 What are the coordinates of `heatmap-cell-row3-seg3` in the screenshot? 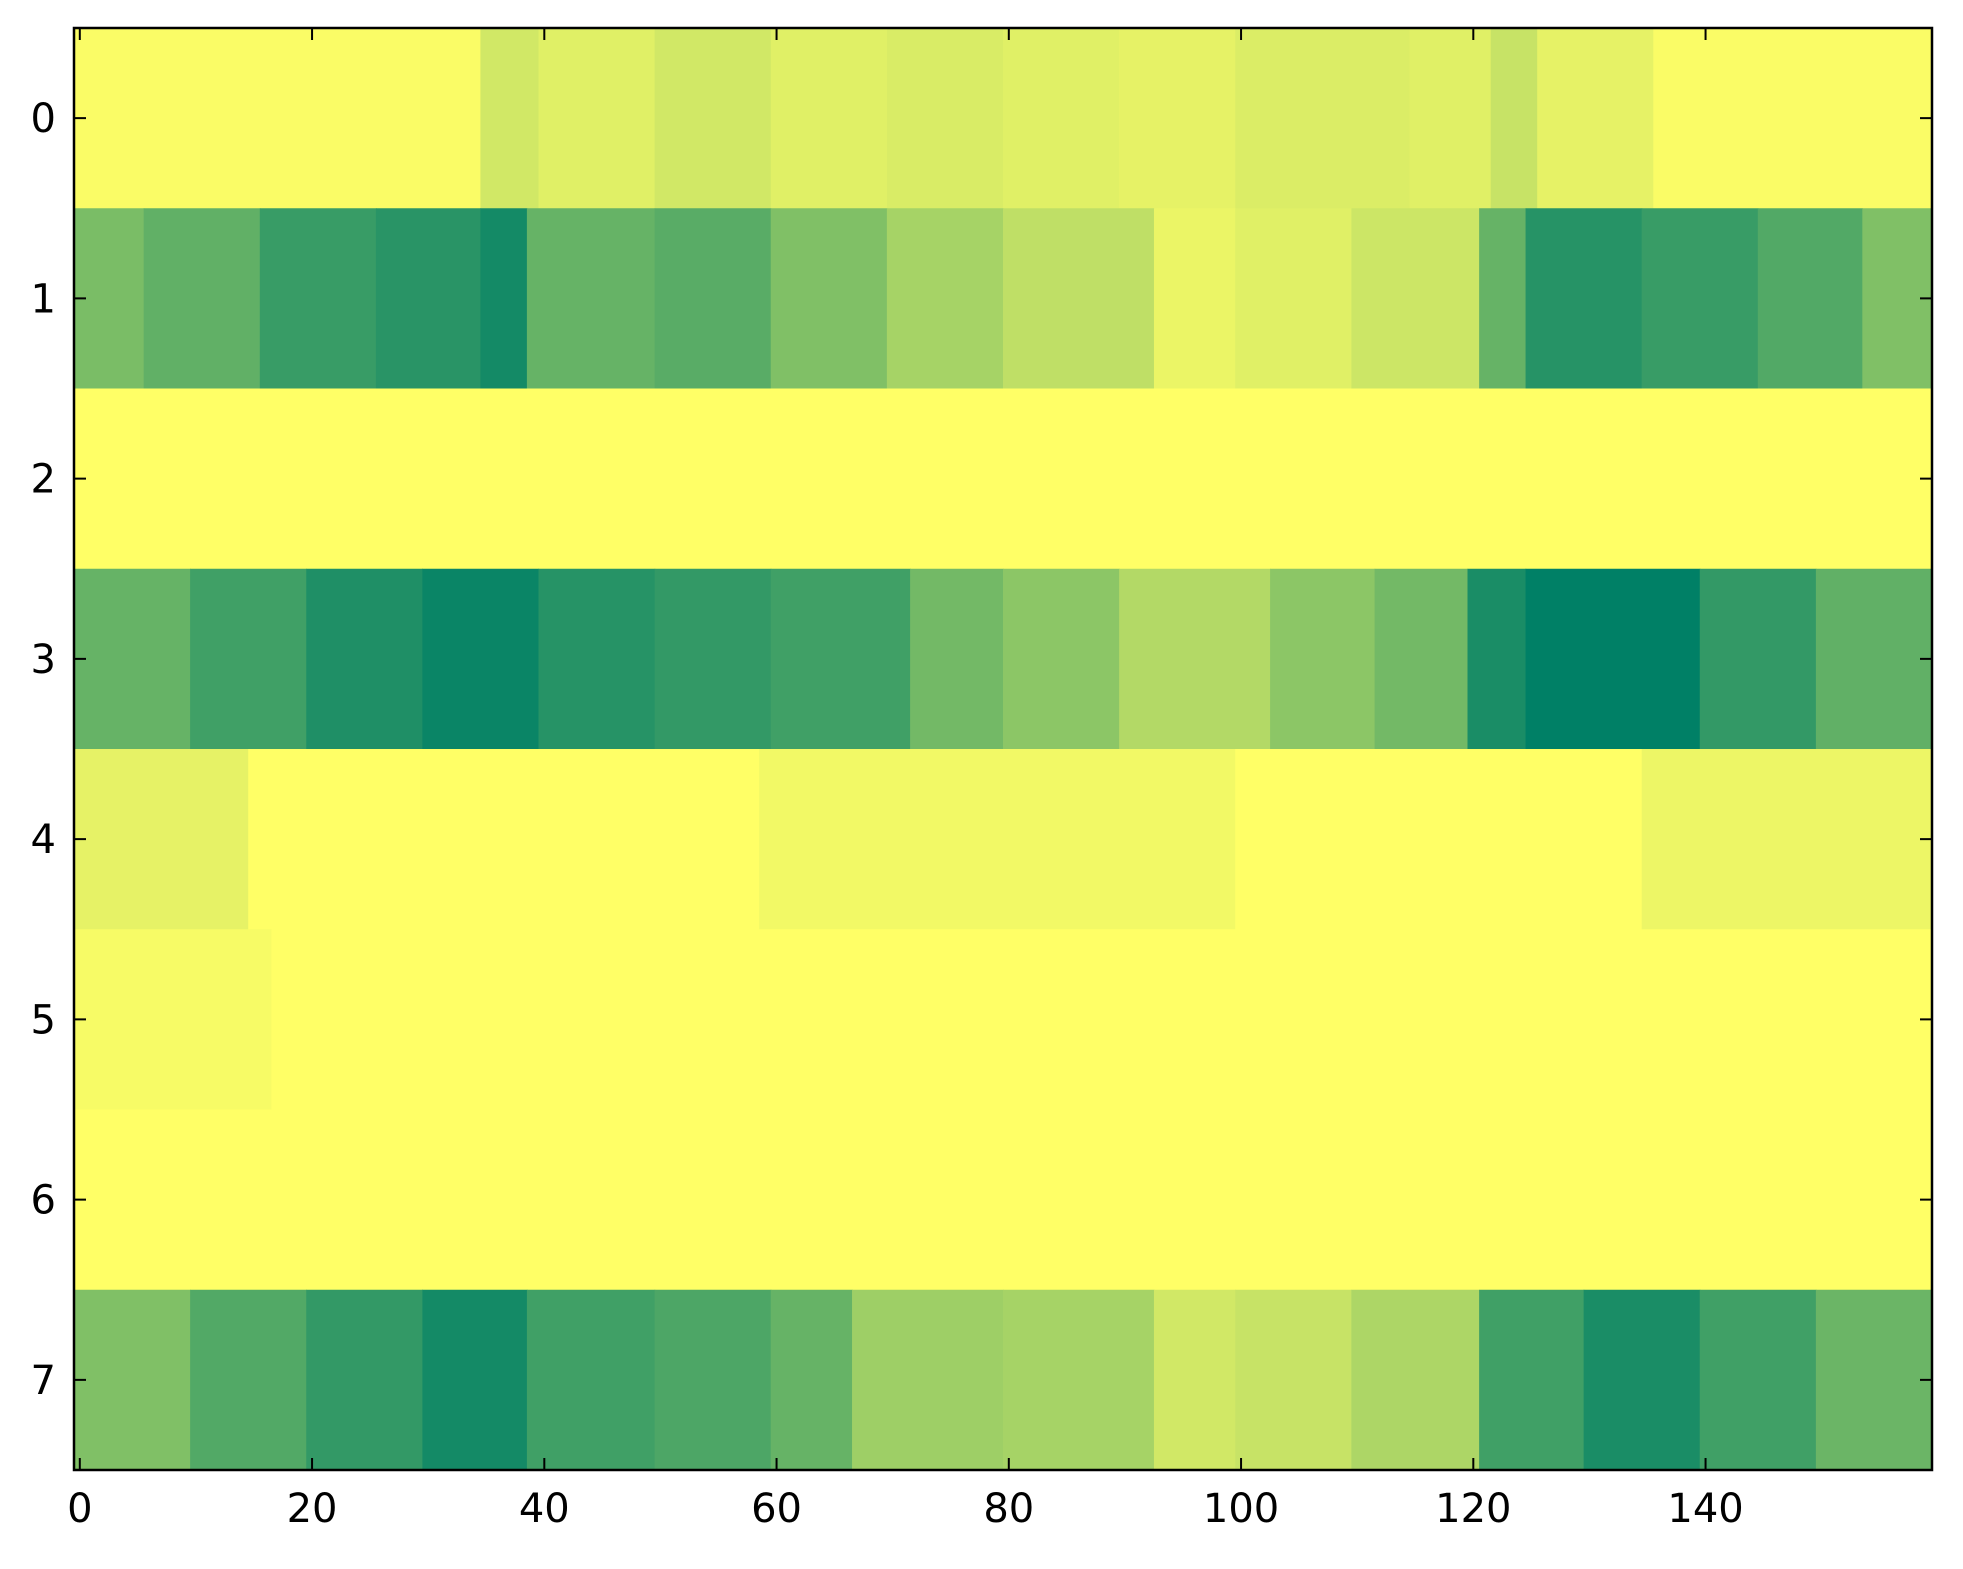 It's located at (481, 659).